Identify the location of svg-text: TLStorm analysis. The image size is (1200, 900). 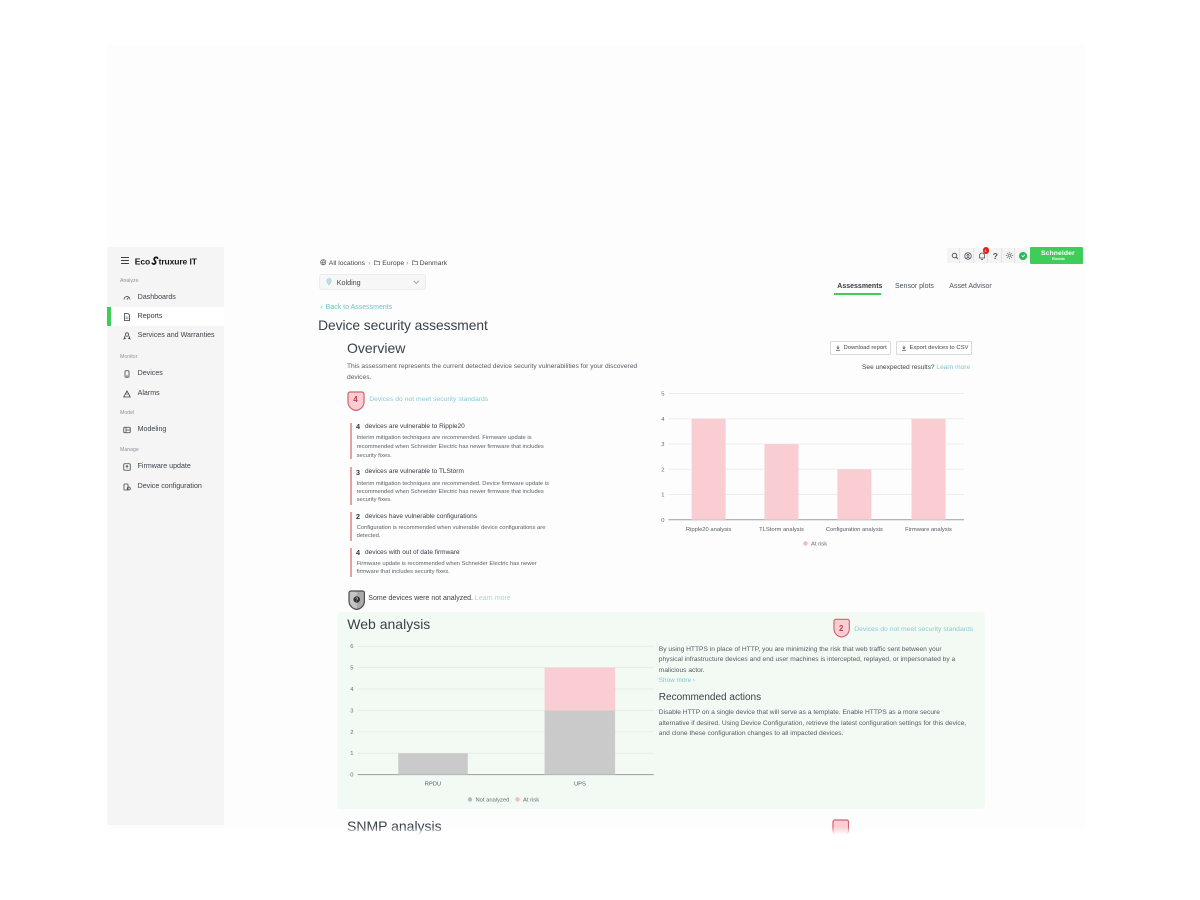
(781, 530).